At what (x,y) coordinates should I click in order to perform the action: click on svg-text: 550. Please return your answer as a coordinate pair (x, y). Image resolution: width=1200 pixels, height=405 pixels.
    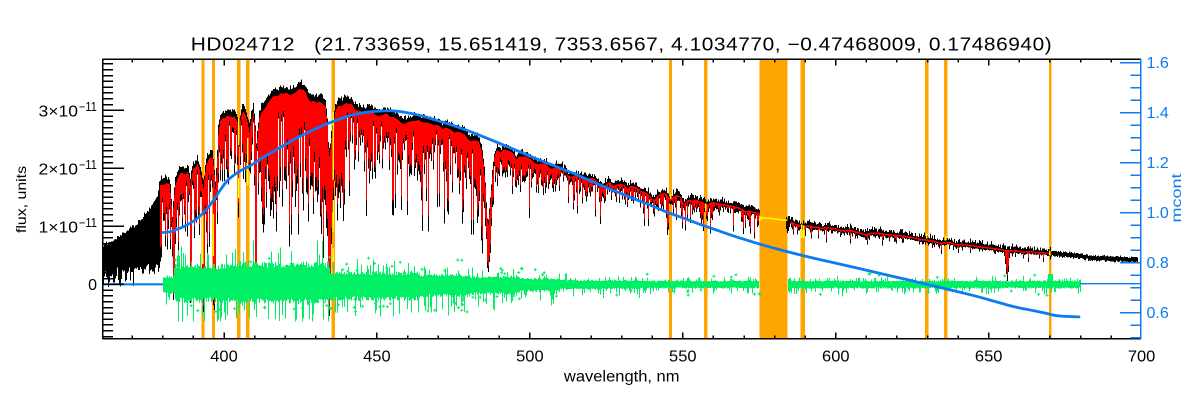
    Looking at the image, I should click on (683, 357).